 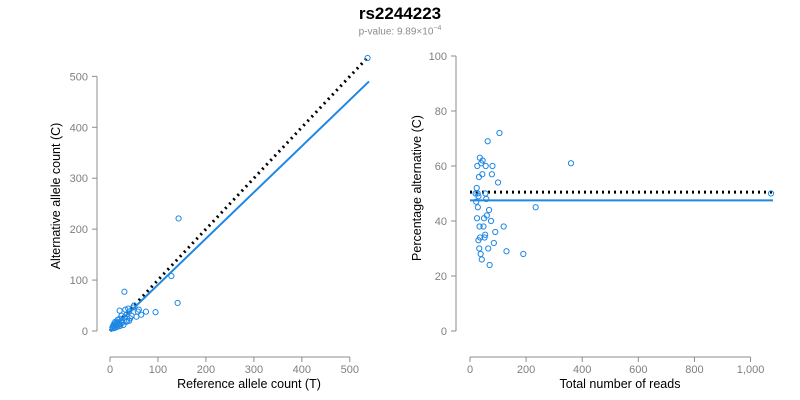 What do you see at coordinates (350, 370) in the screenshot?
I see `x-tick-label: 500` at bounding box center [350, 370].